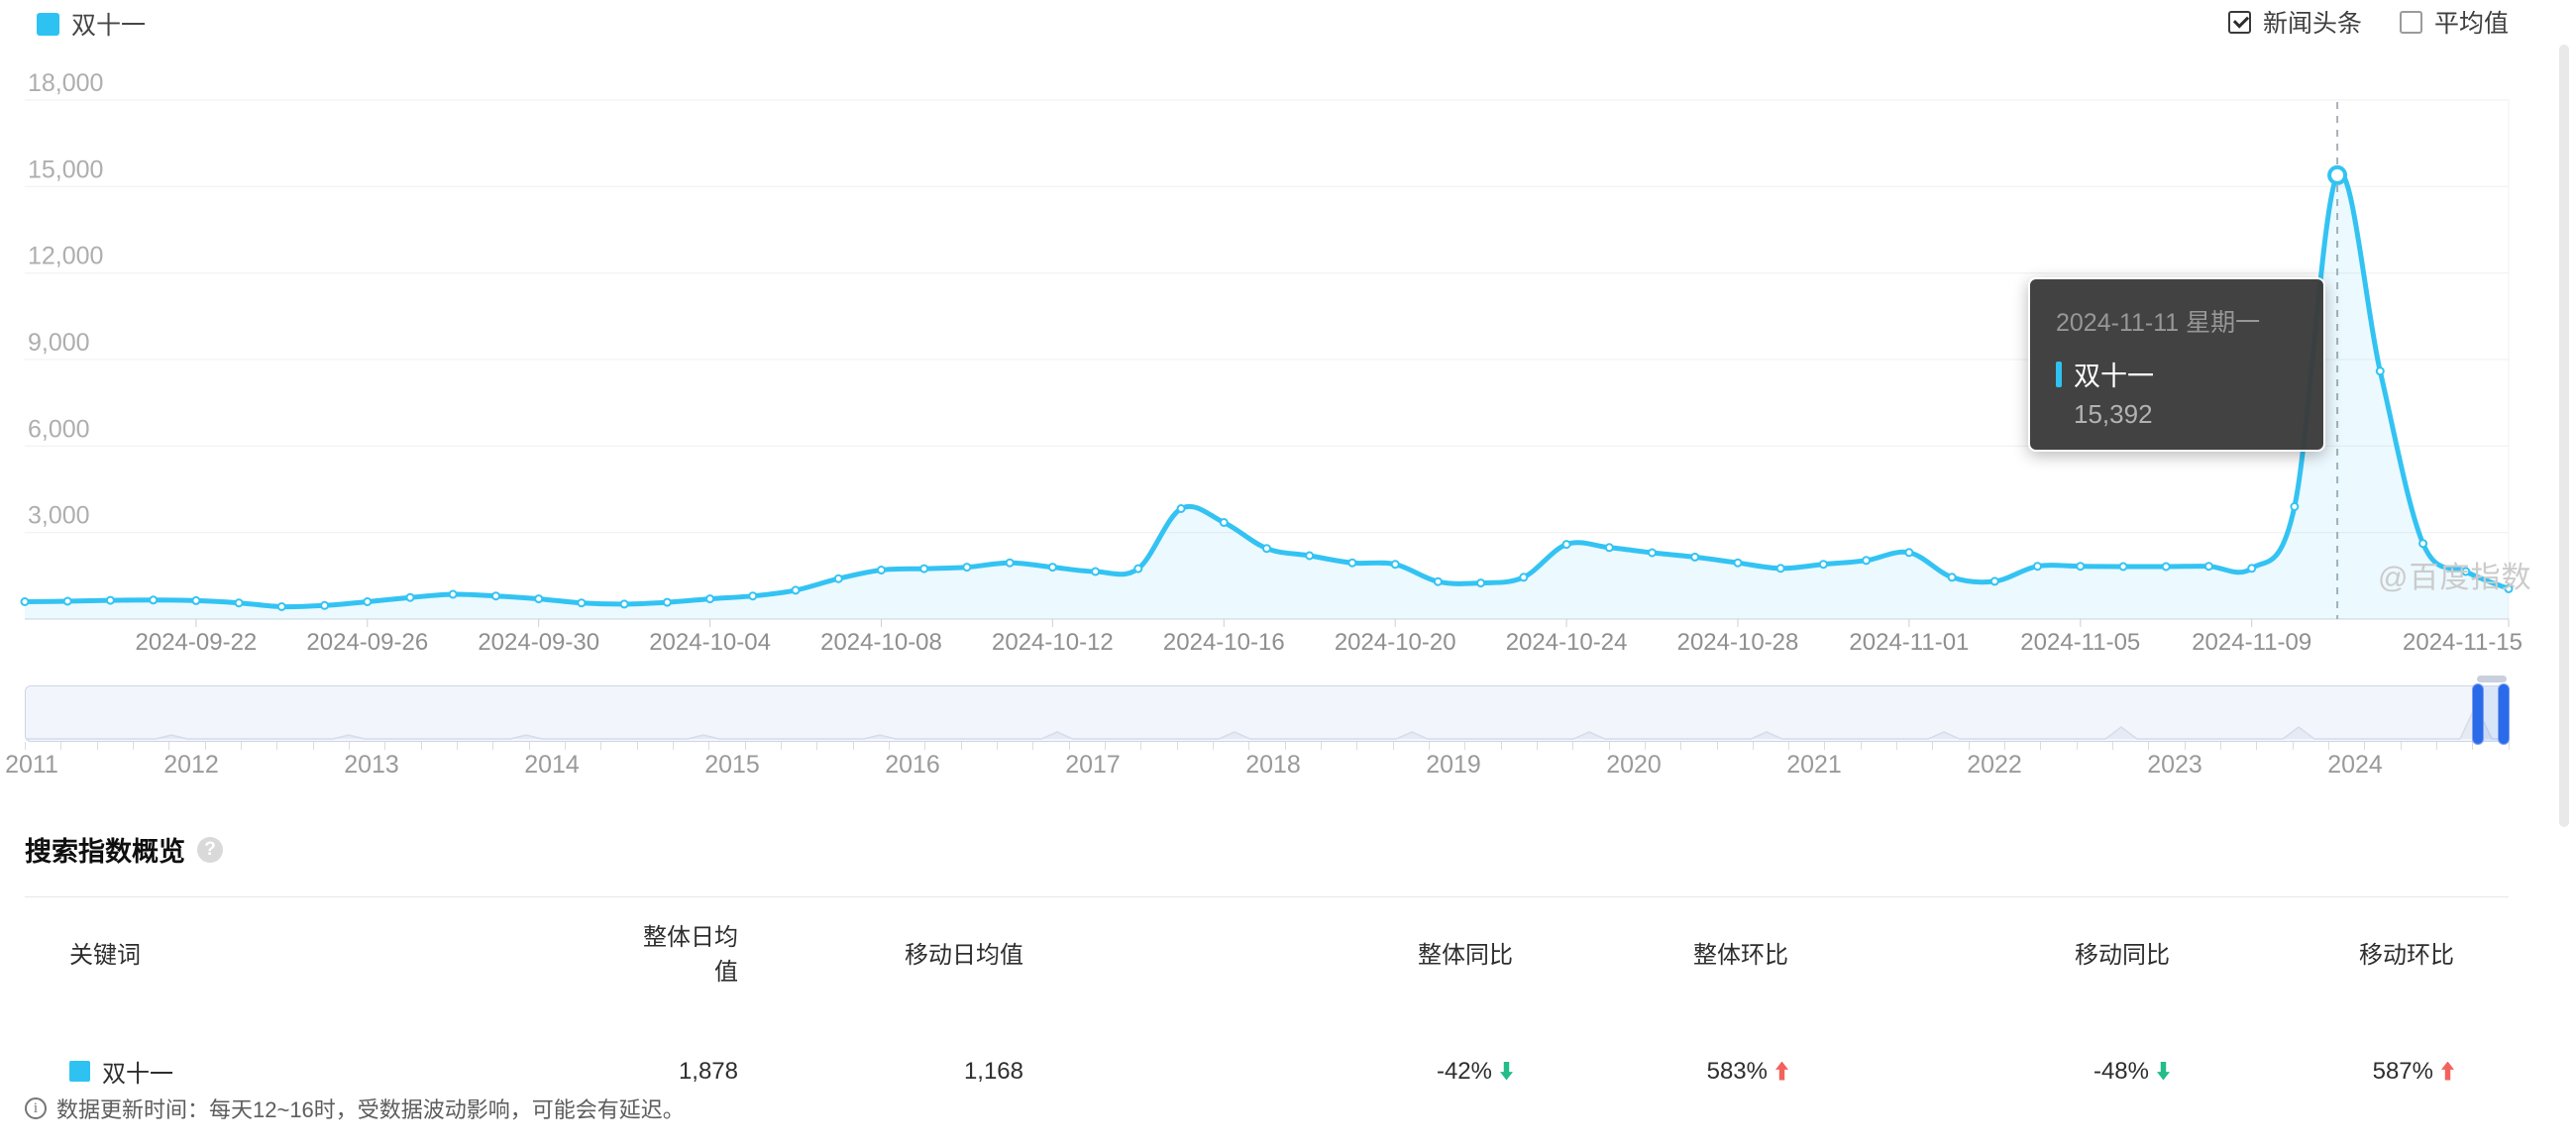 The image size is (2576, 1148). What do you see at coordinates (552, 765) in the screenshot?
I see `slider-year-label: 2014` at bounding box center [552, 765].